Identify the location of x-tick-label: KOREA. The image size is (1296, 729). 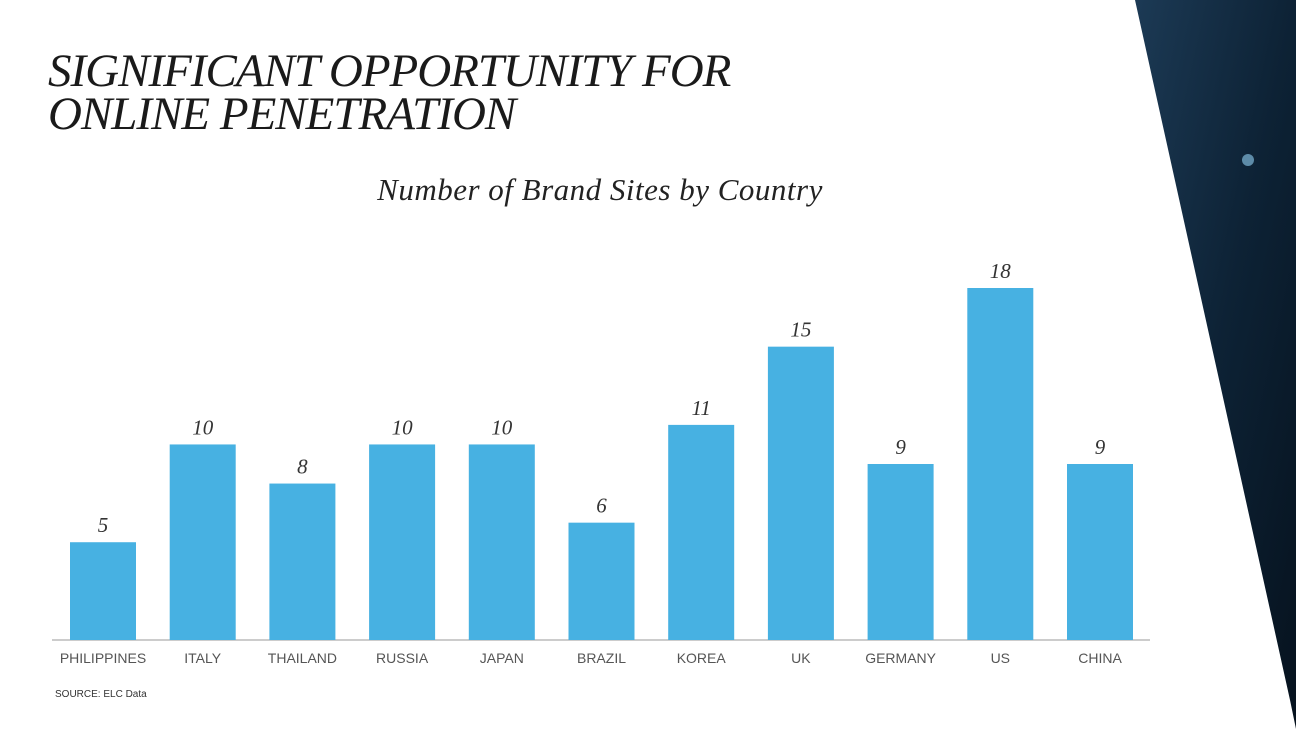
(702, 658).